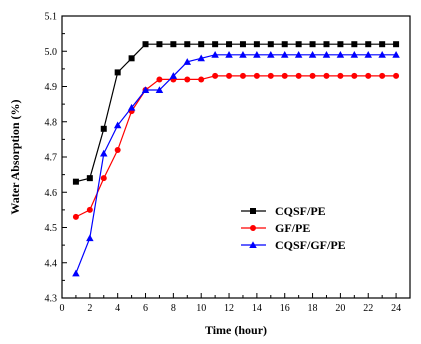 The image size is (421, 344). Describe the element at coordinates (236, 330) in the screenshot. I see `x-axis-title: Time (hour)` at that location.